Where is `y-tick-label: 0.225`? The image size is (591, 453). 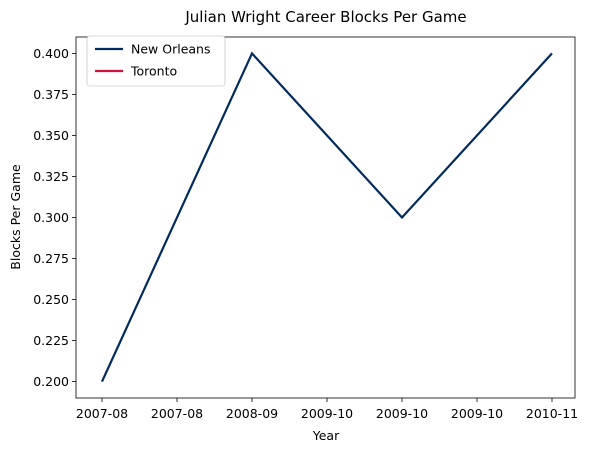 y-tick-label: 0.225 is located at coordinates (51, 340).